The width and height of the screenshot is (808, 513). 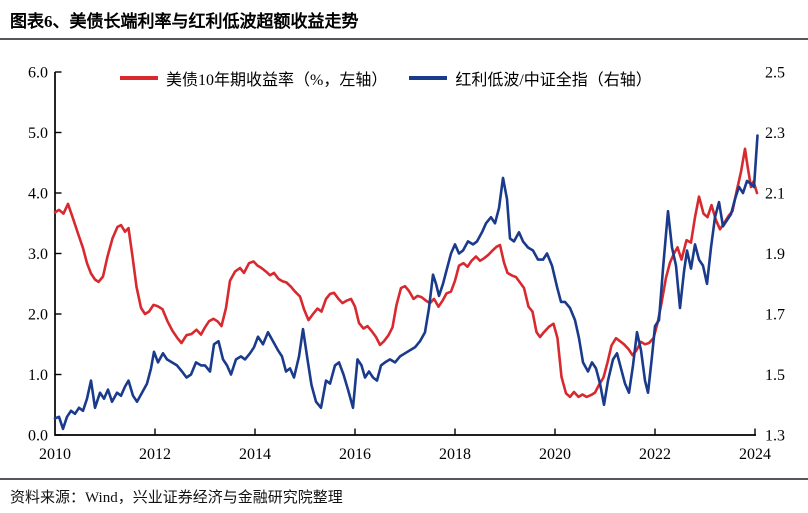 I want to click on source-note: 资料来源：Wind，兴业证券经济与金融研究院整理, so click(x=176, y=498).